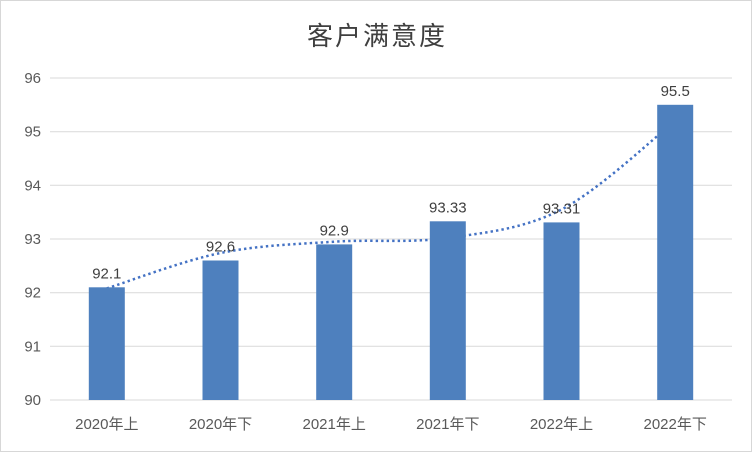  I want to click on y-tick-label: 93, so click(32, 239).